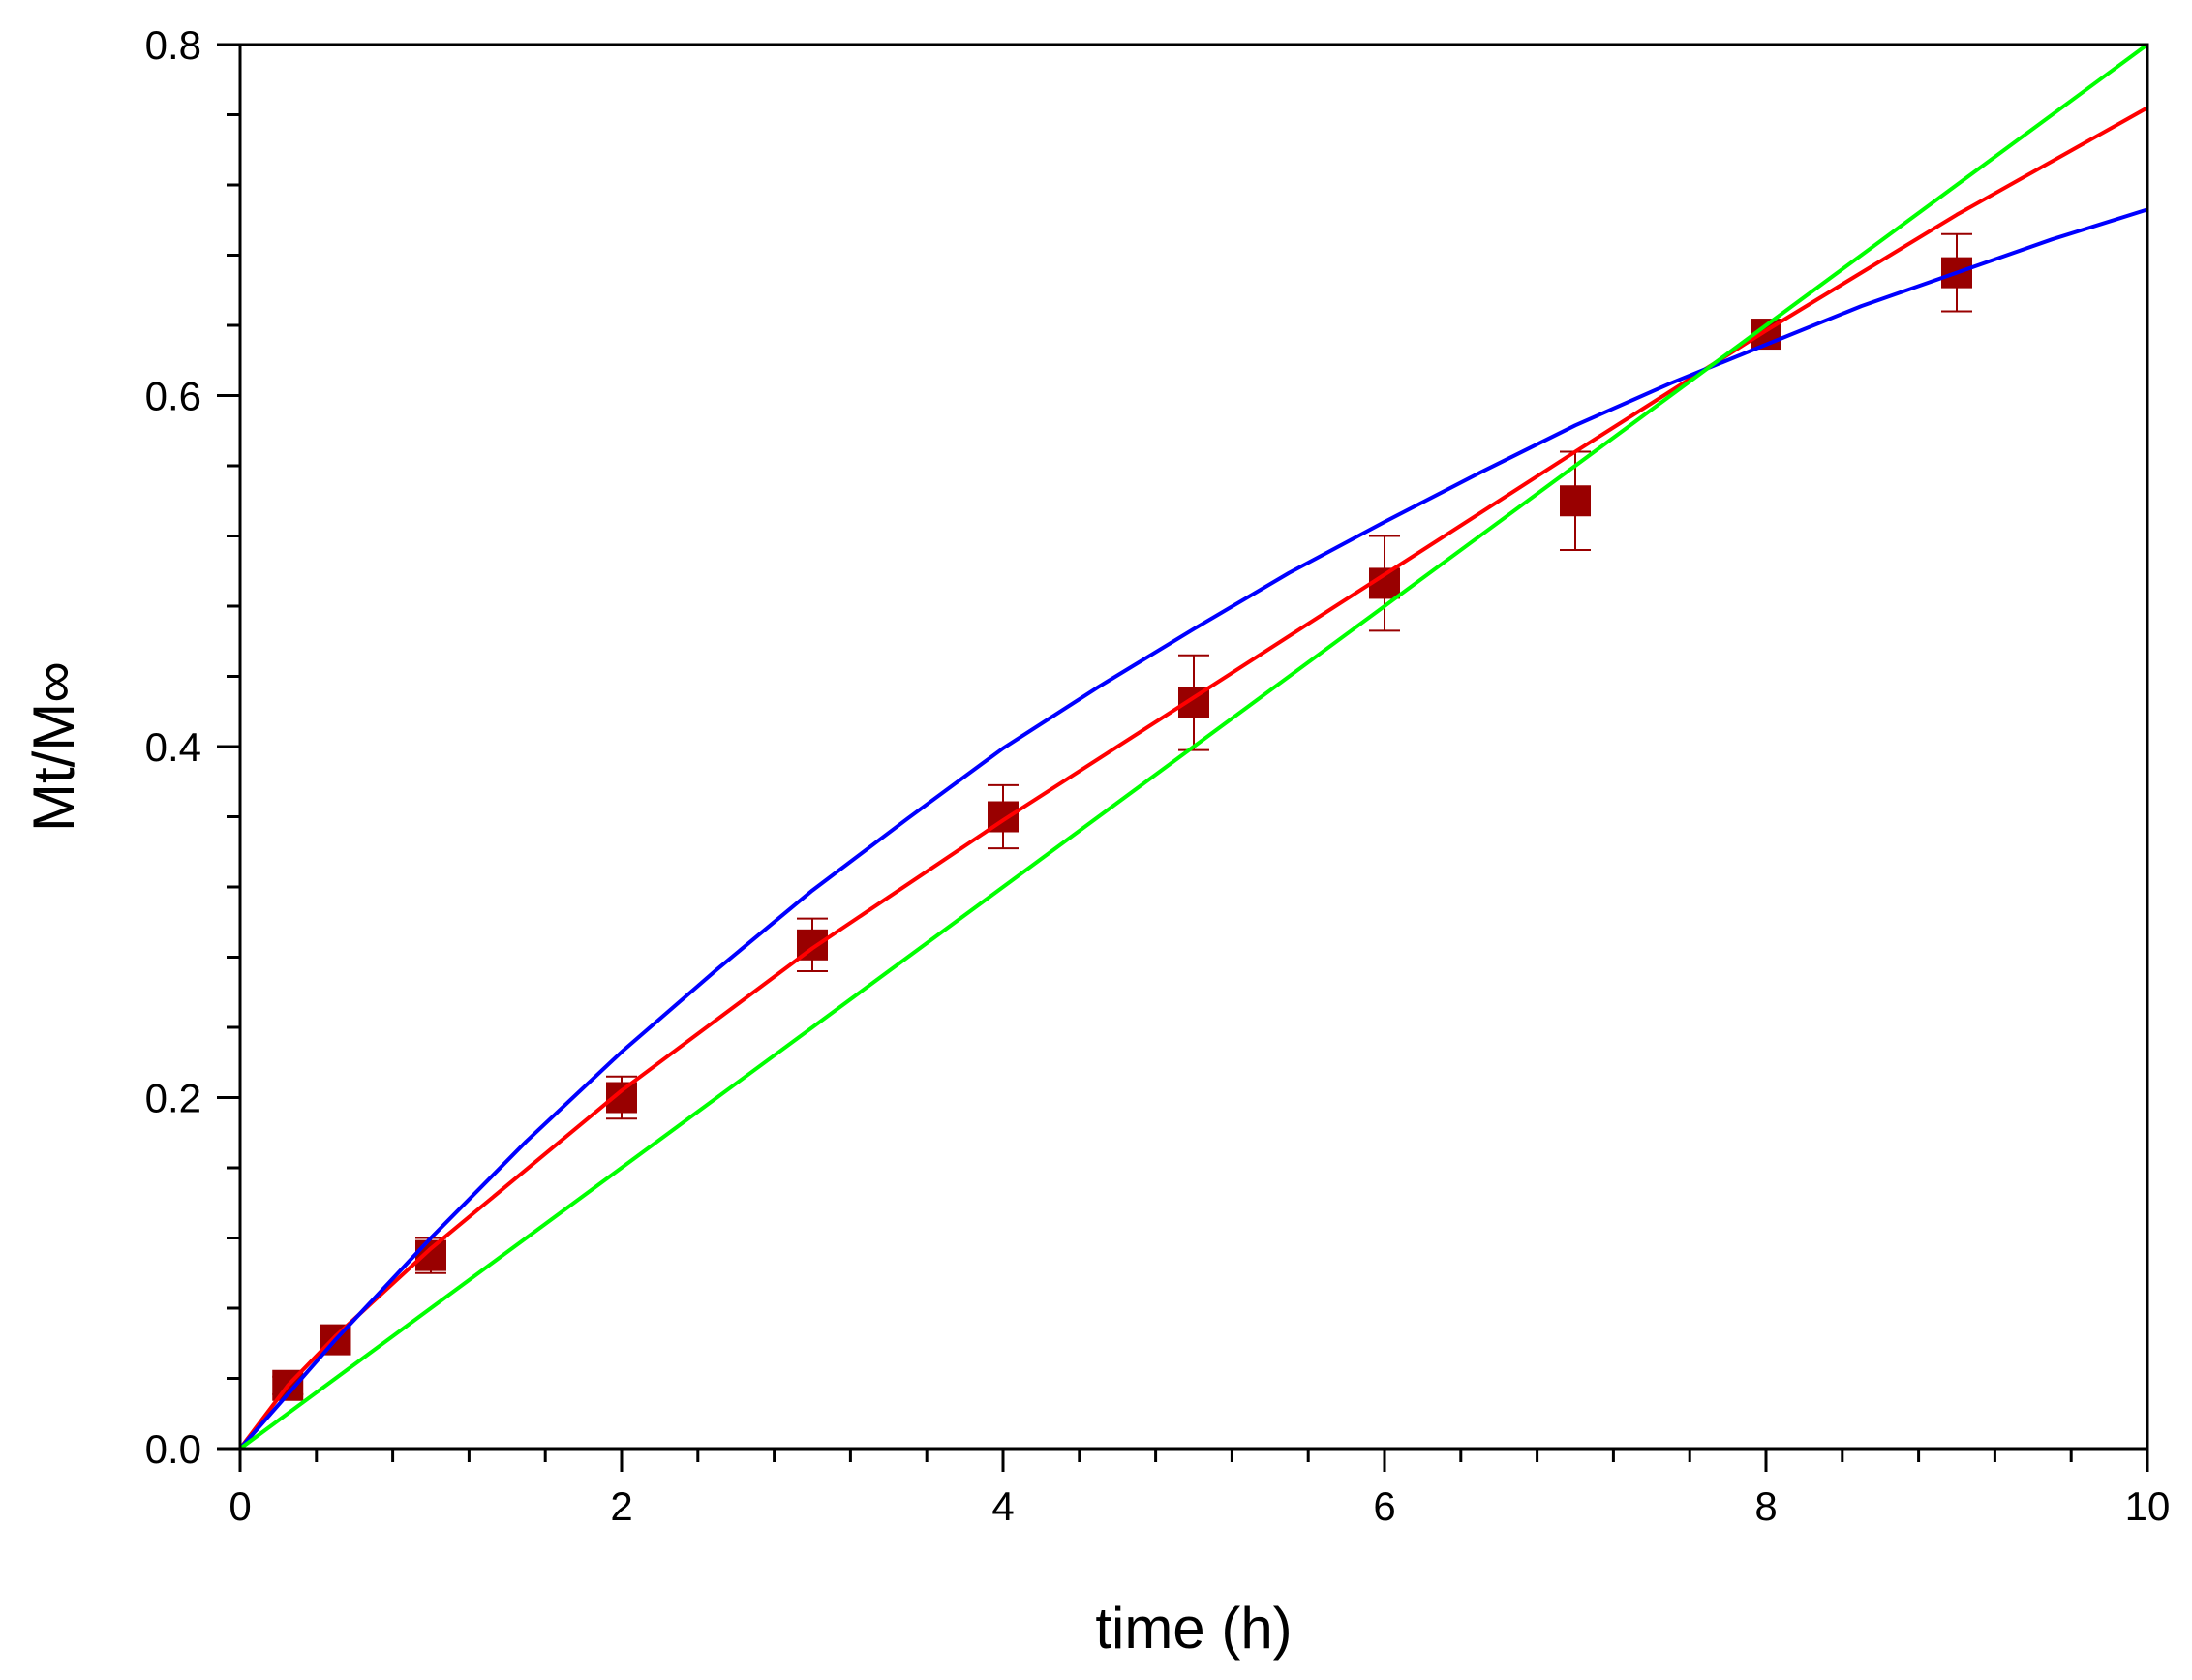 The width and height of the screenshot is (2192, 1680). What do you see at coordinates (173, 747) in the screenshot?
I see `y-tick-label: 0.4` at bounding box center [173, 747].